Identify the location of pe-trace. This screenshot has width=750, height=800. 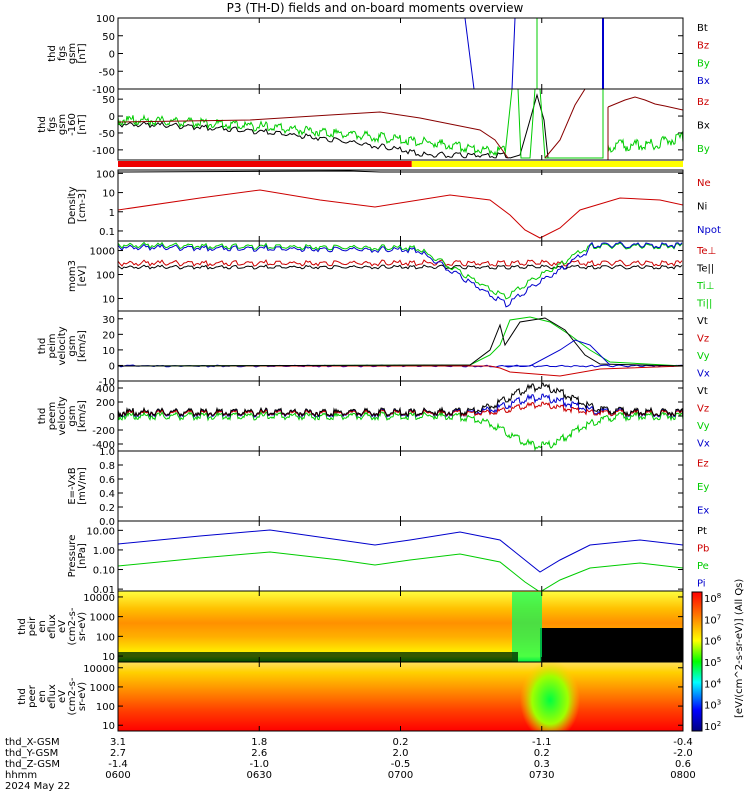
(400, 571).